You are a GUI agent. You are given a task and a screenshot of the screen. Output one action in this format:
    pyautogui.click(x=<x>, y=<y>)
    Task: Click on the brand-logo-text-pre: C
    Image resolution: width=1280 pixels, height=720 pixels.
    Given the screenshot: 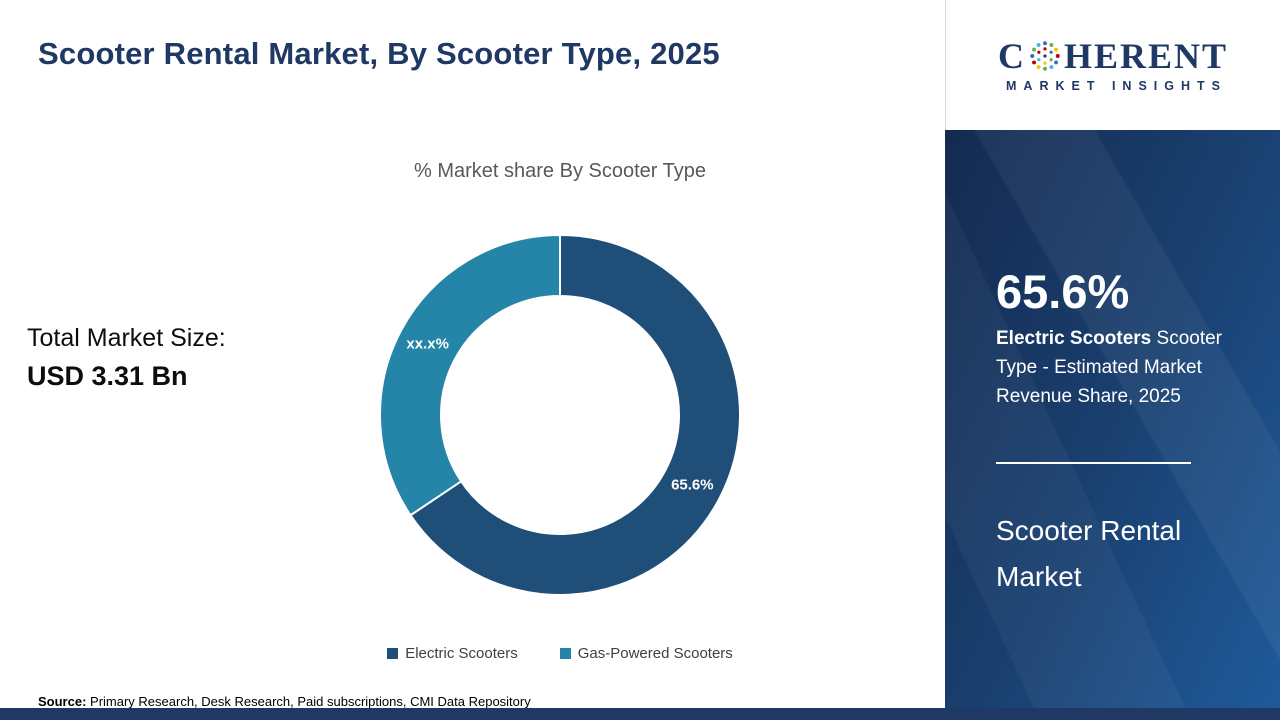 What is the action you would take?
    pyautogui.click(x=1011, y=55)
    